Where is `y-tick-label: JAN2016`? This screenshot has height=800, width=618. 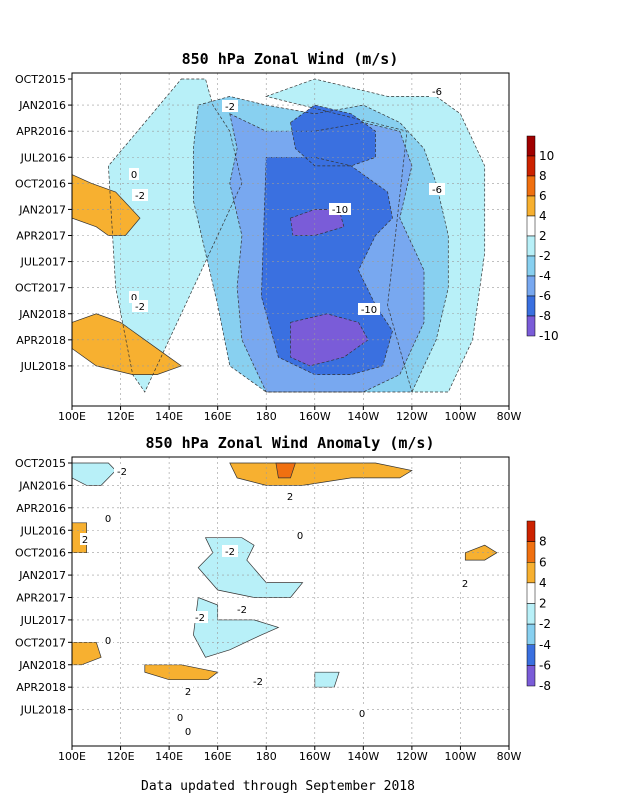 y-tick-label: JAN2016 is located at coordinates (42, 105).